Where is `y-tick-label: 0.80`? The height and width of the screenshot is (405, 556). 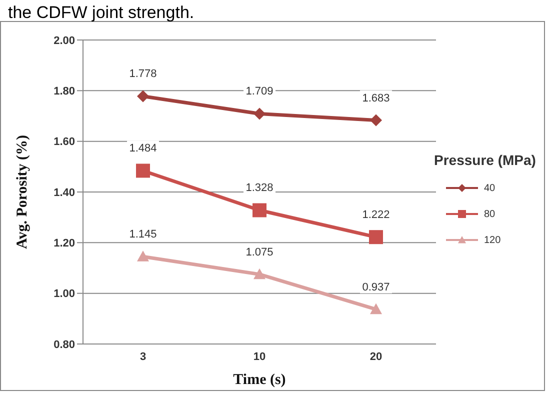
y-tick-label: 0.80 is located at coordinates (64, 344).